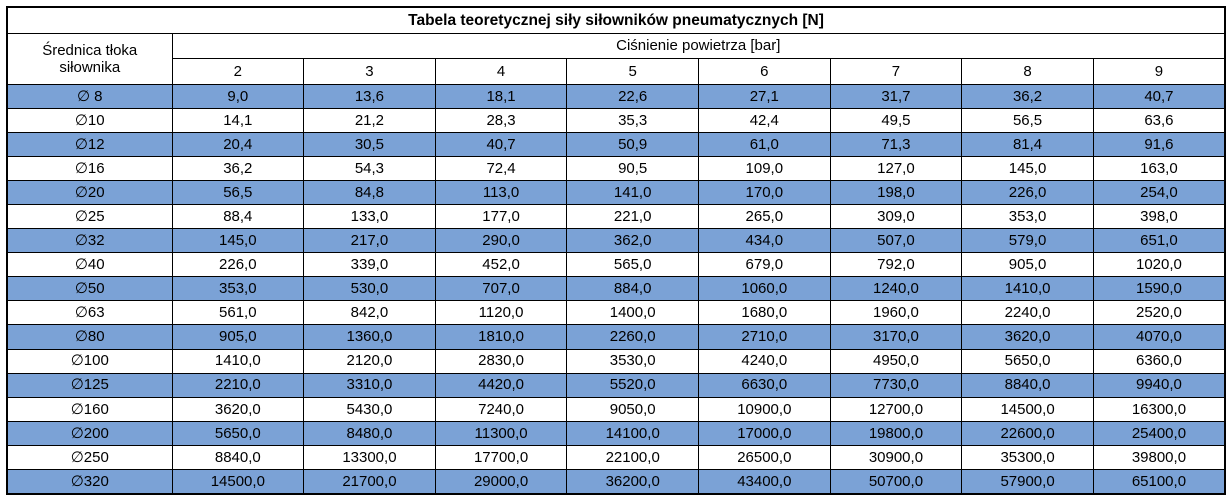 This screenshot has height=501, width=1232. I want to click on force-value-cell: 36200,0, so click(632, 481).